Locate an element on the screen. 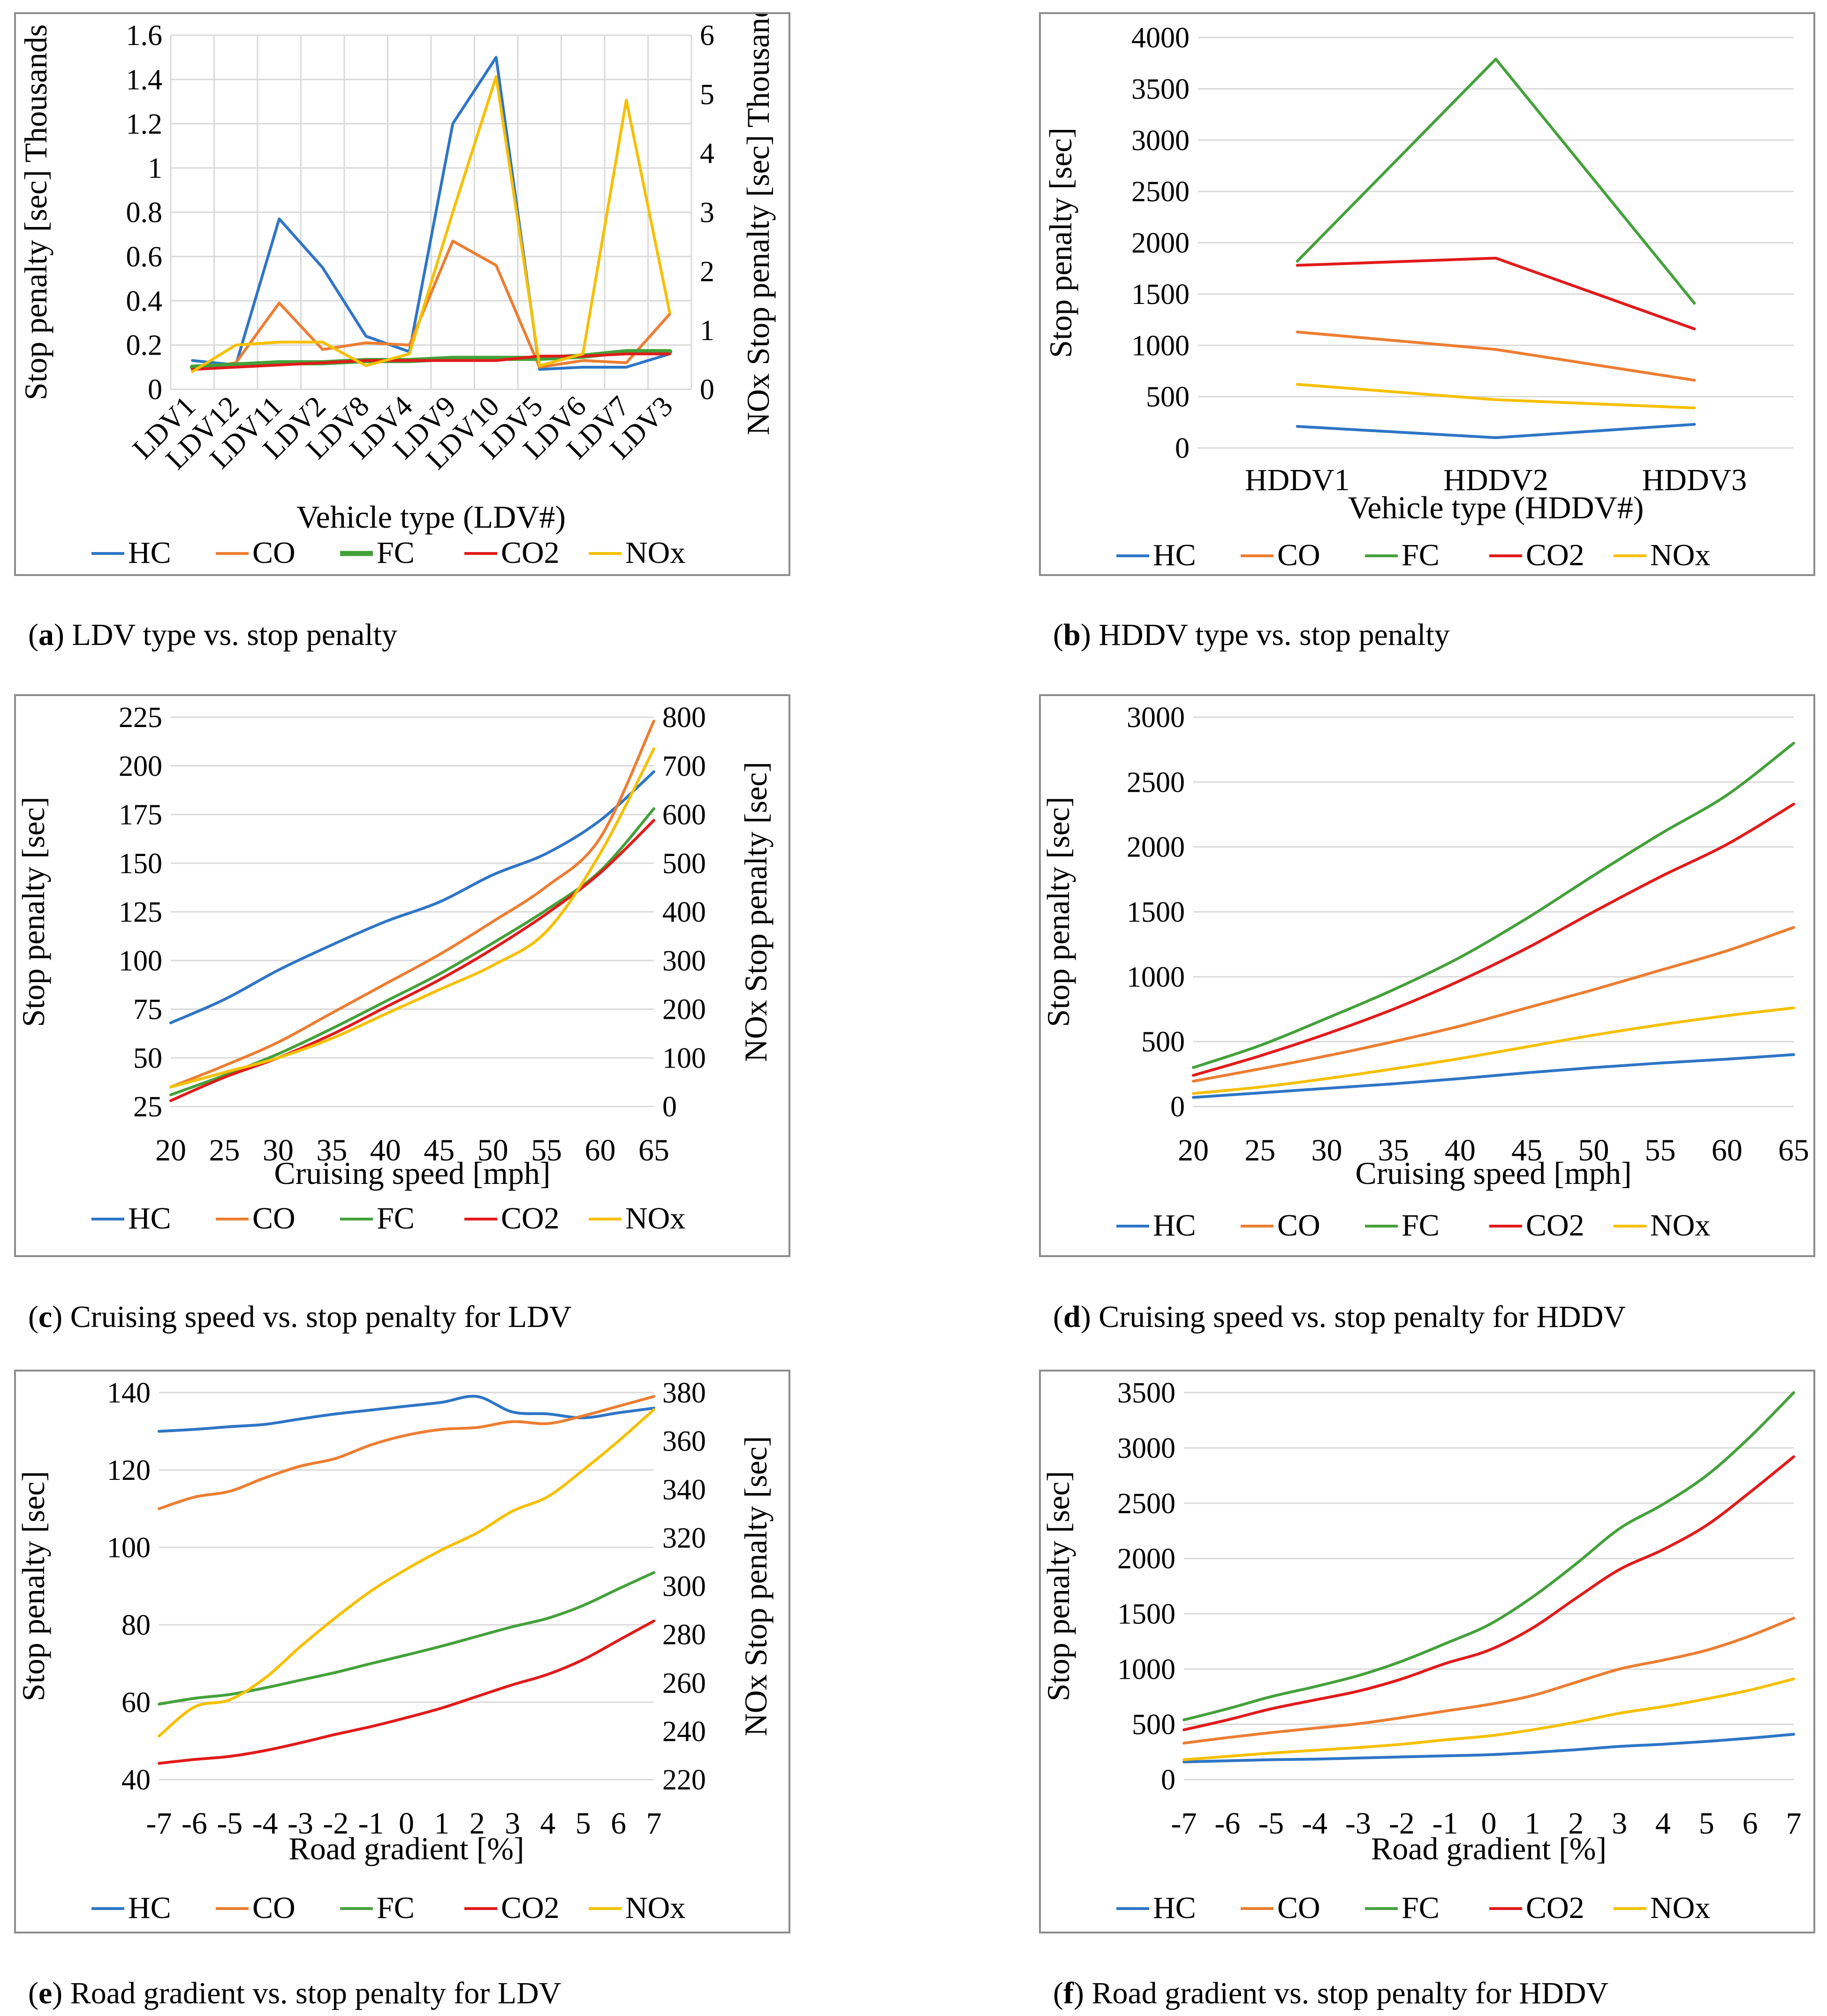 Image resolution: width=1827 pixels, height=2016 pixels. caption-text: Cruising speed vs. stop penalty for LDV is located at coordinates (321, 1317).